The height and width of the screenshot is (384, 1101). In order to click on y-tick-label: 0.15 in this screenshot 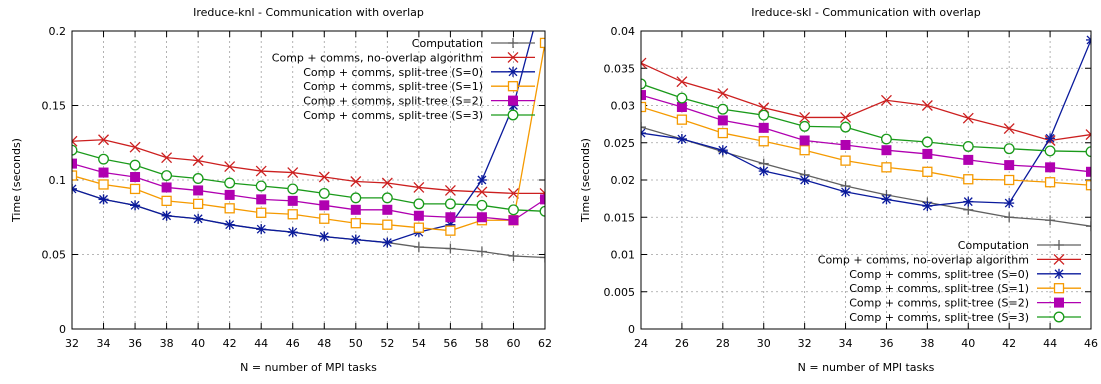, I will do `click(54, 106)`.